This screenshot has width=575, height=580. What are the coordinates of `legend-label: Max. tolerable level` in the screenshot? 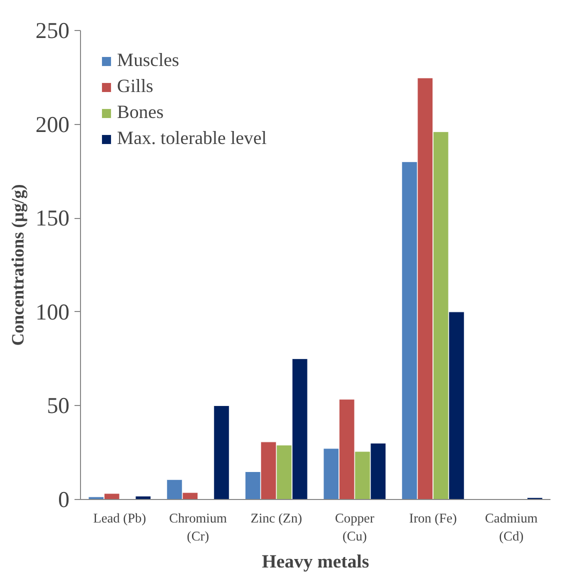 It's located at (192, 139).